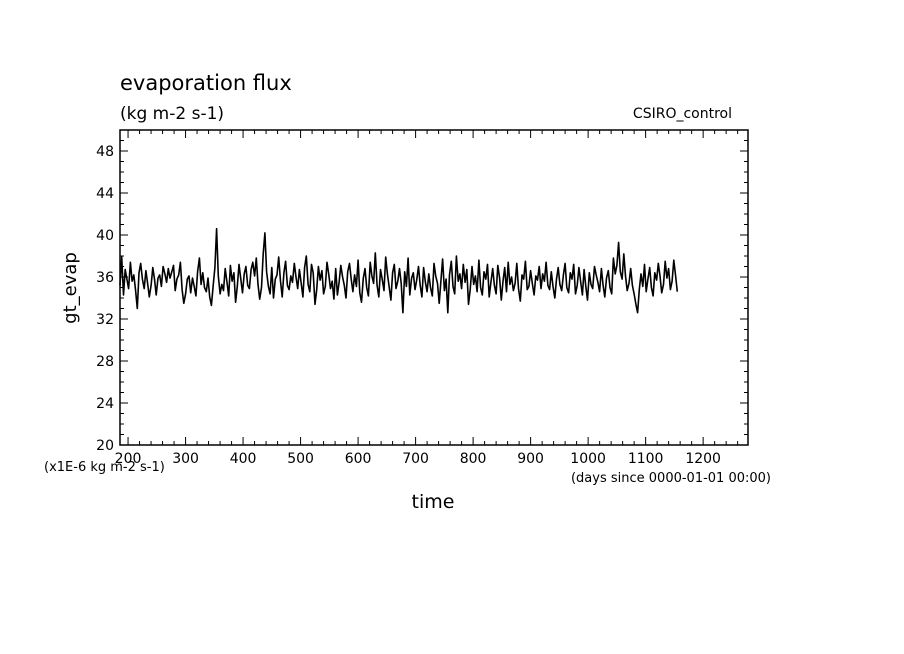  Describe the element at coordinates (105, 152) in the screenshot. I see `y-tick-label: 48` at that location.